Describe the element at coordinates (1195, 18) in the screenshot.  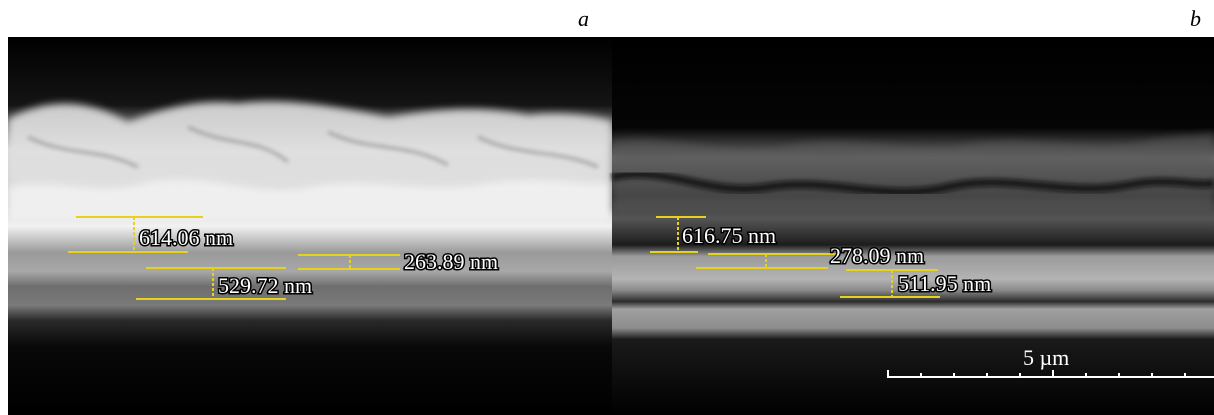
I see `panel-label-b: b` at that location.